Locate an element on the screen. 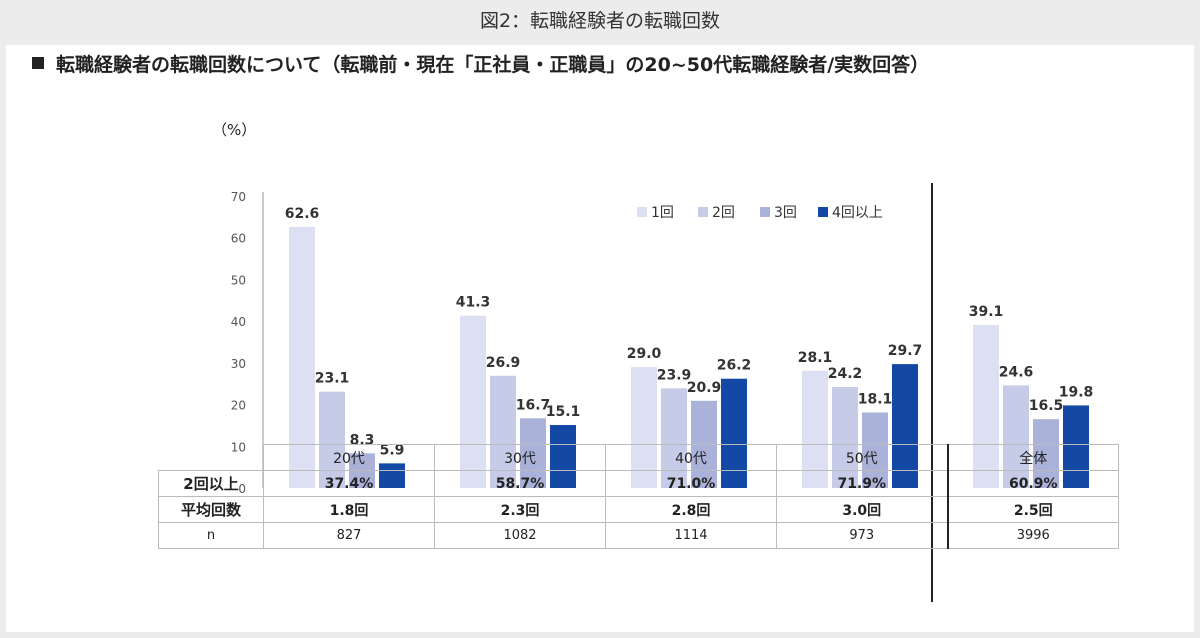 The height and width of the screenshot is (638, 1200). table-header-cell: 40代 is located at coordinates (691, 457).